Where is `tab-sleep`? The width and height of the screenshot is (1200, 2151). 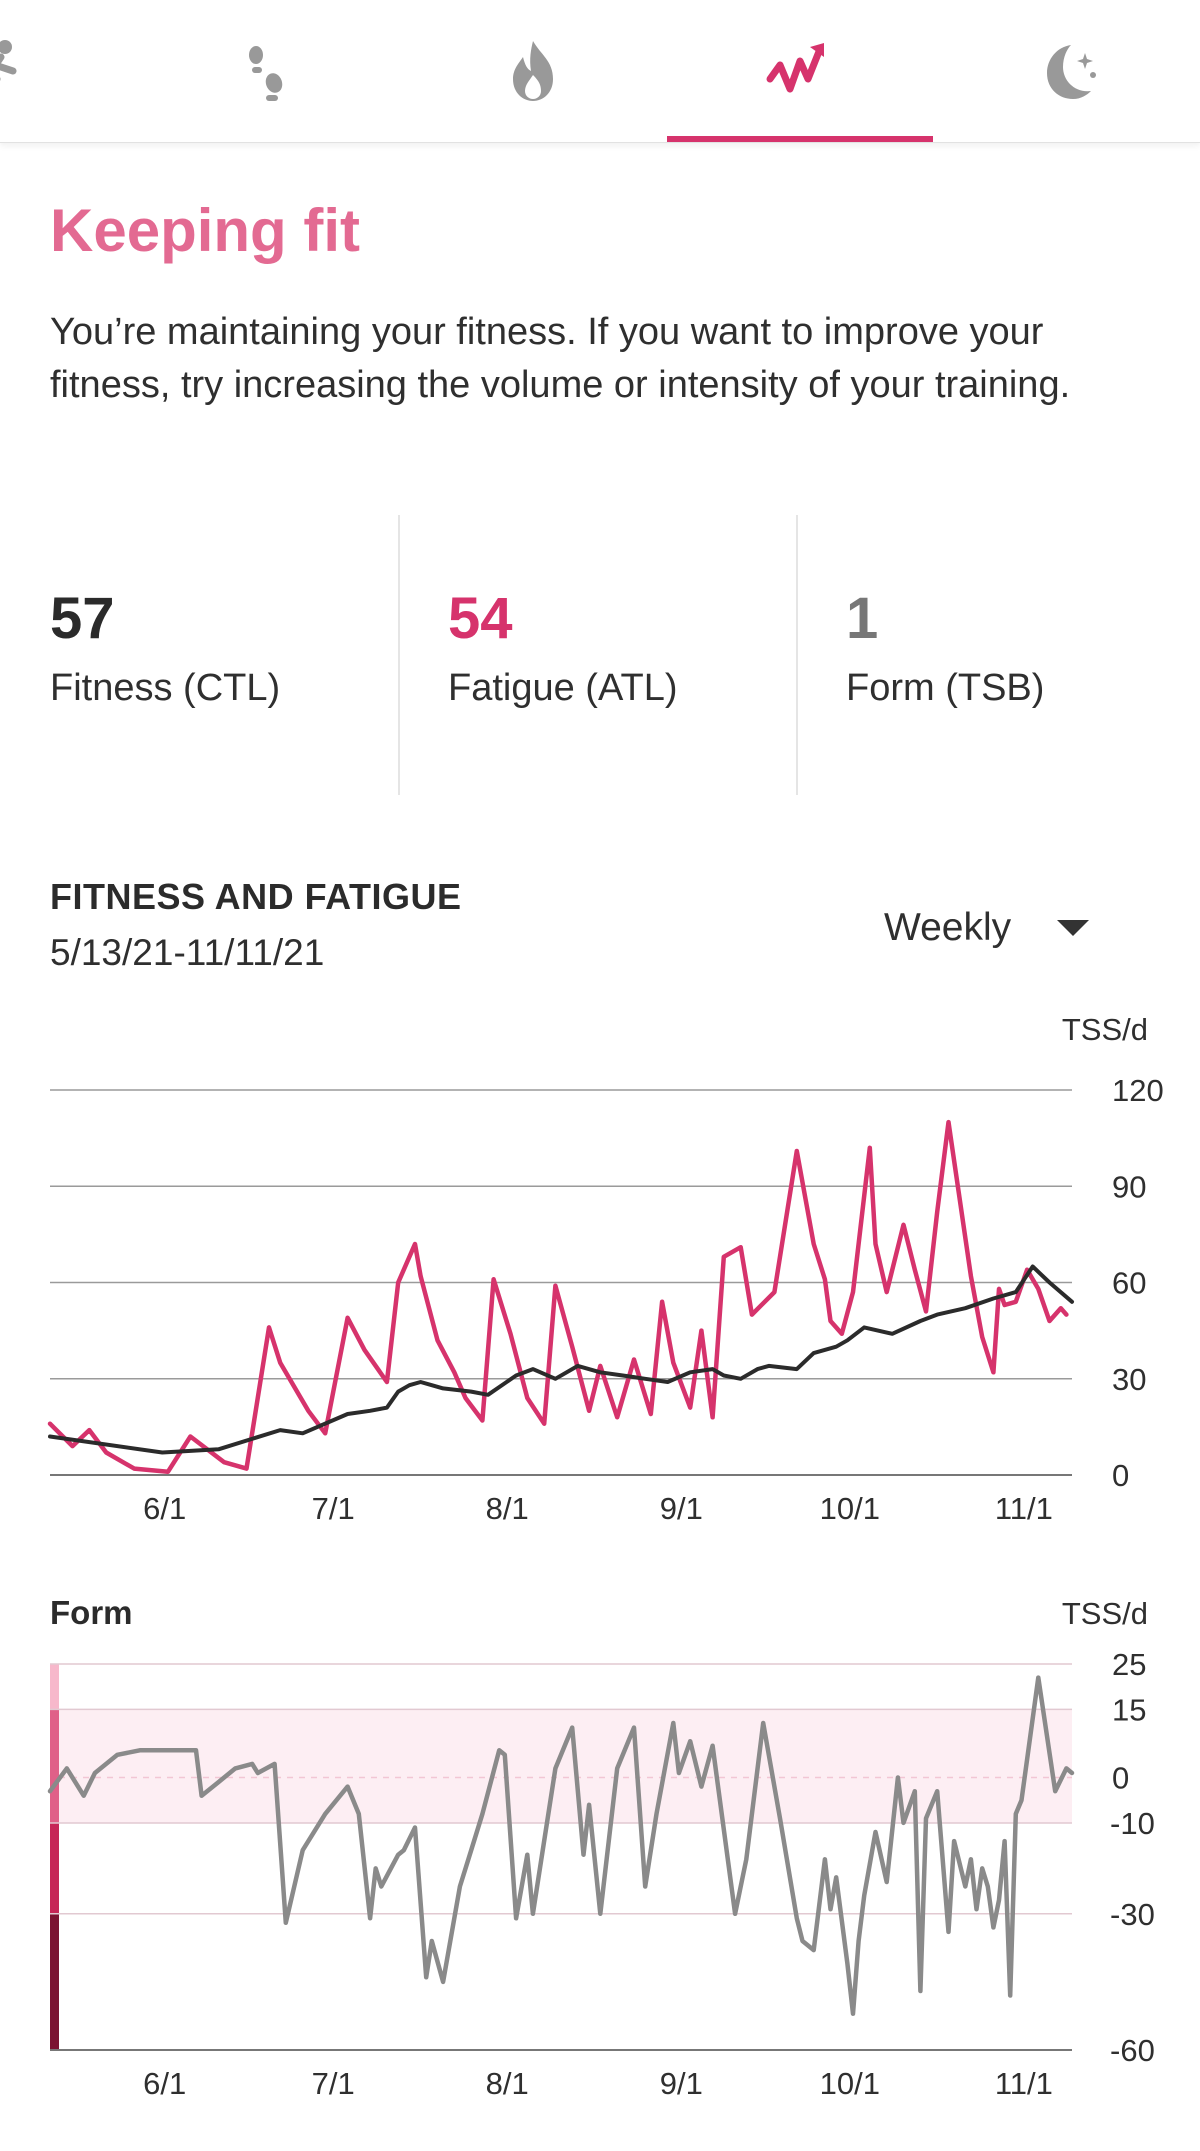
tab-sleep is located at coordinates (1067, 71).